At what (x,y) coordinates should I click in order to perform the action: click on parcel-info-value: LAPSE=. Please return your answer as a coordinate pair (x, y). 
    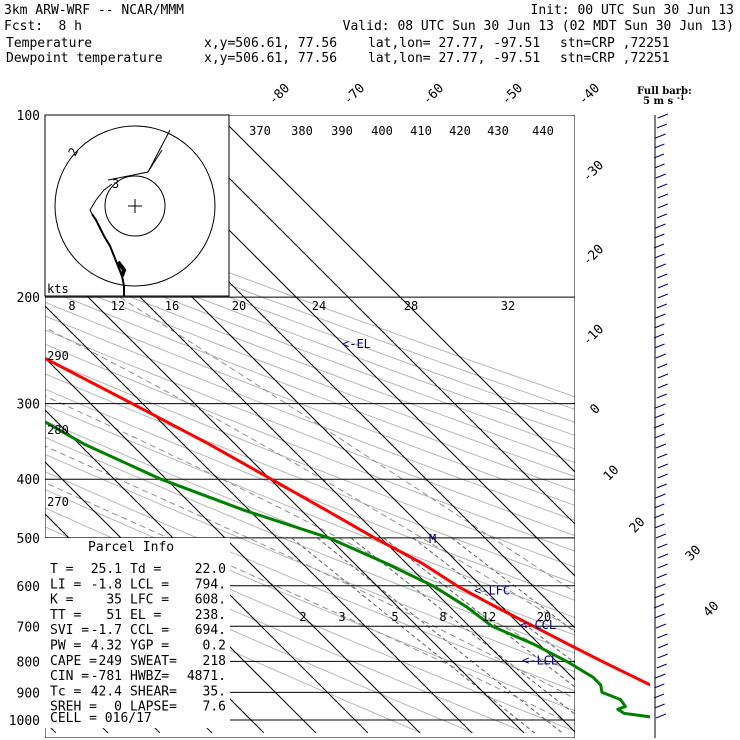
    Looking at the image, I should click on (153, 707).